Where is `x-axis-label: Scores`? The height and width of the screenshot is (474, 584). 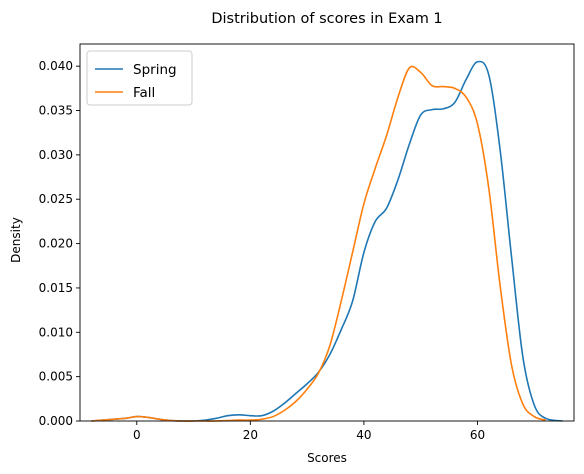 x-axis-label: Scores is located at coordinates (327, 458).